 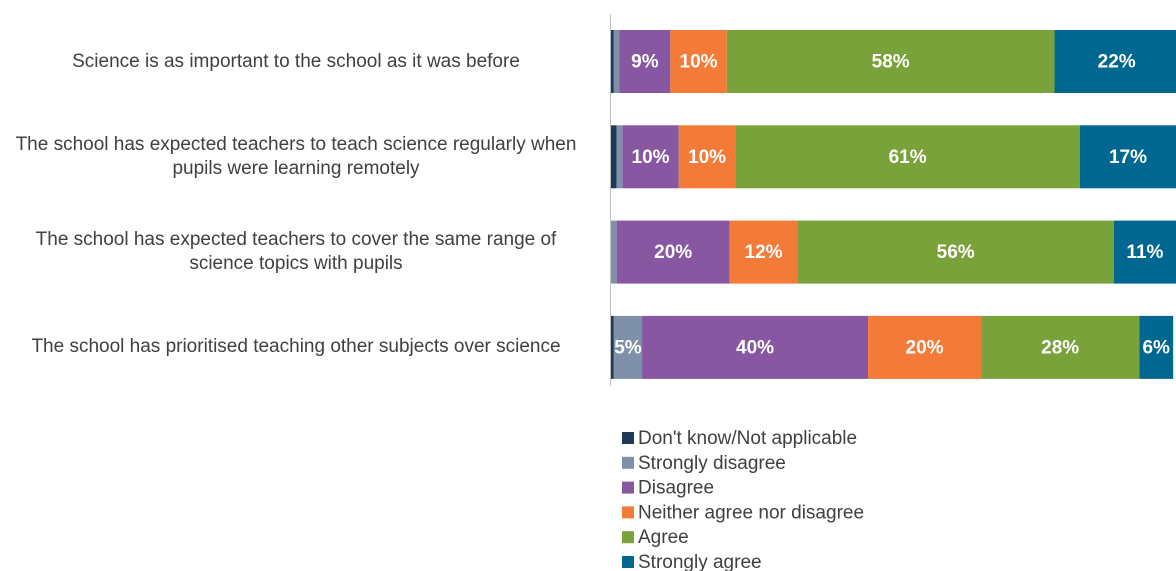 I want to click on data-label: 5%, so click(x=628, y=347).